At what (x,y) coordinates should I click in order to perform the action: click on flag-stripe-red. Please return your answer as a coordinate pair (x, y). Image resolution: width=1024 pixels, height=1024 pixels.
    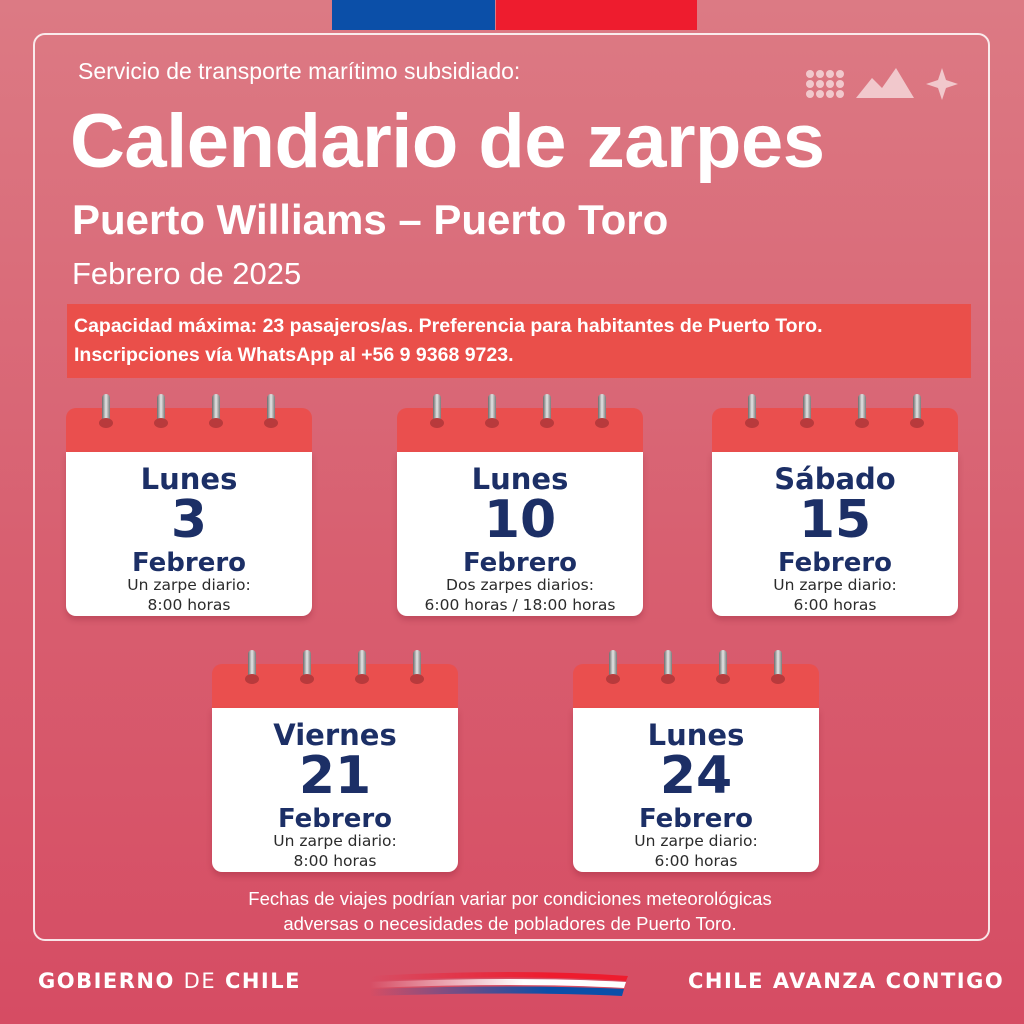
    Looking at the image, I should click on (596, 15).